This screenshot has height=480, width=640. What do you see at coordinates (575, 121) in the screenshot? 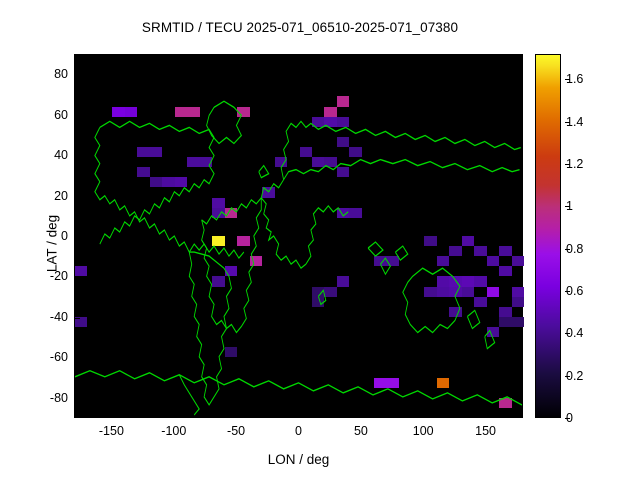
I see `colorbar-tick-label: 1.4` at bounding box center [575, 121].